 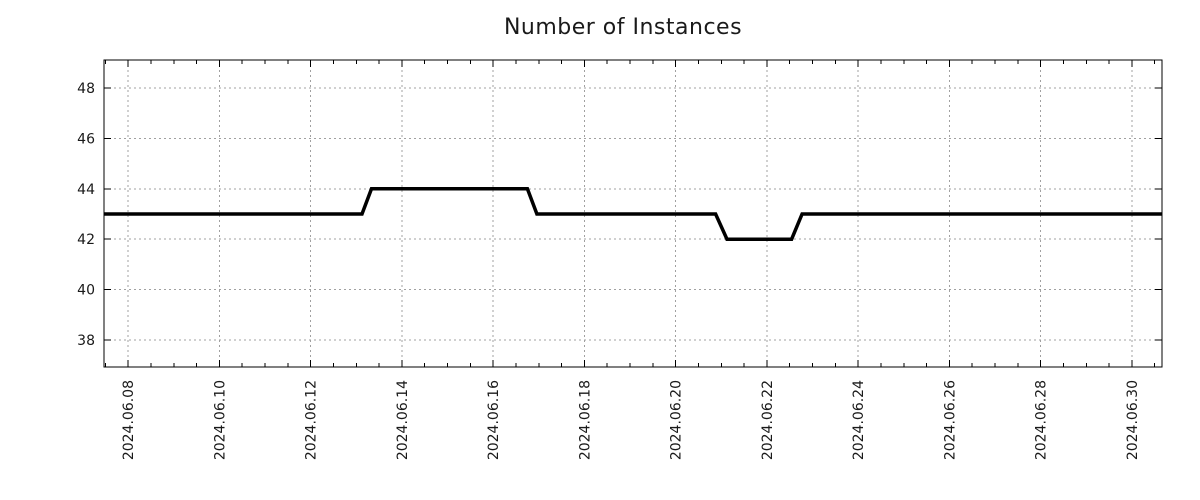 I want to click on x-tick-label: 2024.06.16, so click(x=494, y=420).